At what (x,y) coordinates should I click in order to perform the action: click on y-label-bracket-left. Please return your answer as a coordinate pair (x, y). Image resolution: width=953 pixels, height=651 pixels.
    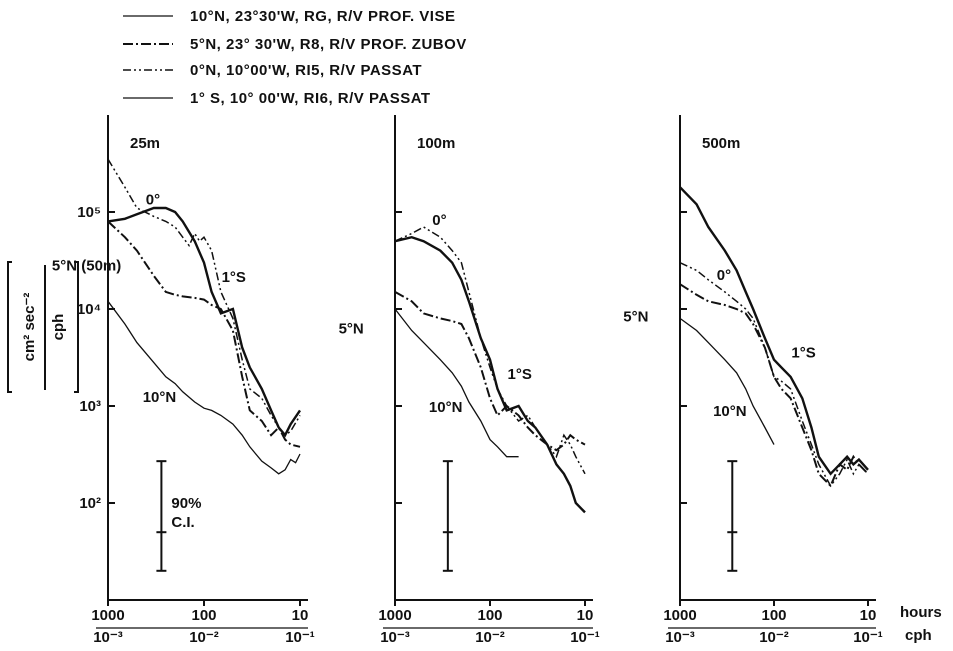
    Looking at the image, I should click on (9, 327).